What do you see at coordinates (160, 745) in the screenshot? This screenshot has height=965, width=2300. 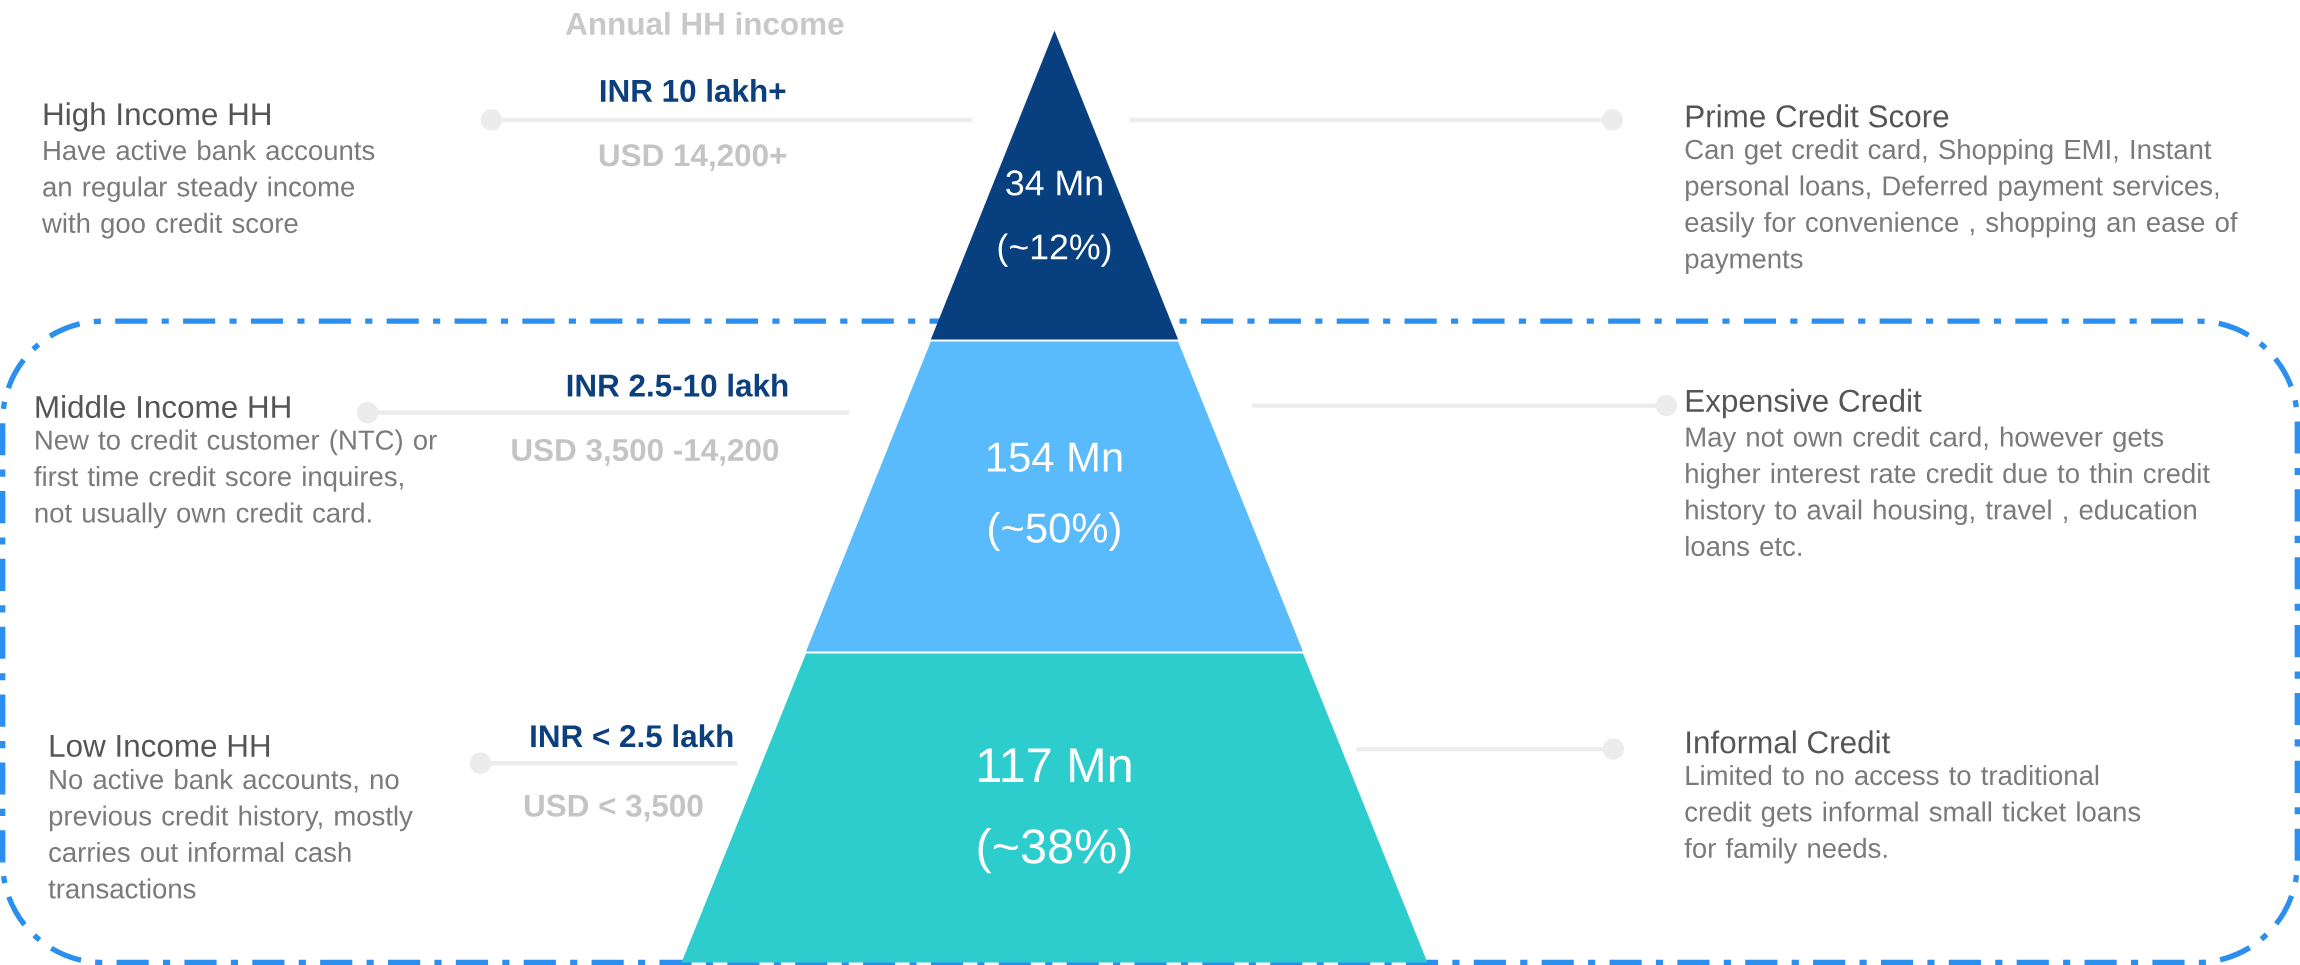 I see `text: Low Income HH` at bounding box center [160, 745].